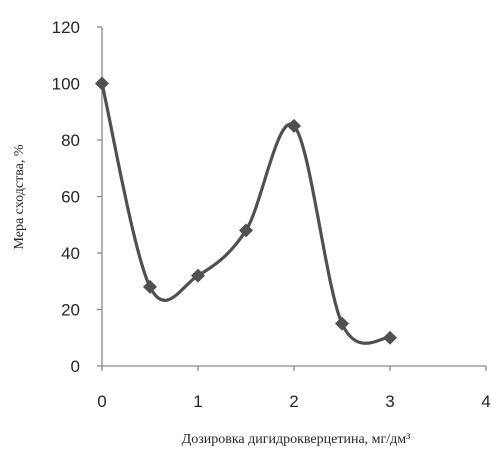  Describe the element at coordinates (75, 366) in the screenshot. I see `y-tick-label: 0` at that location.